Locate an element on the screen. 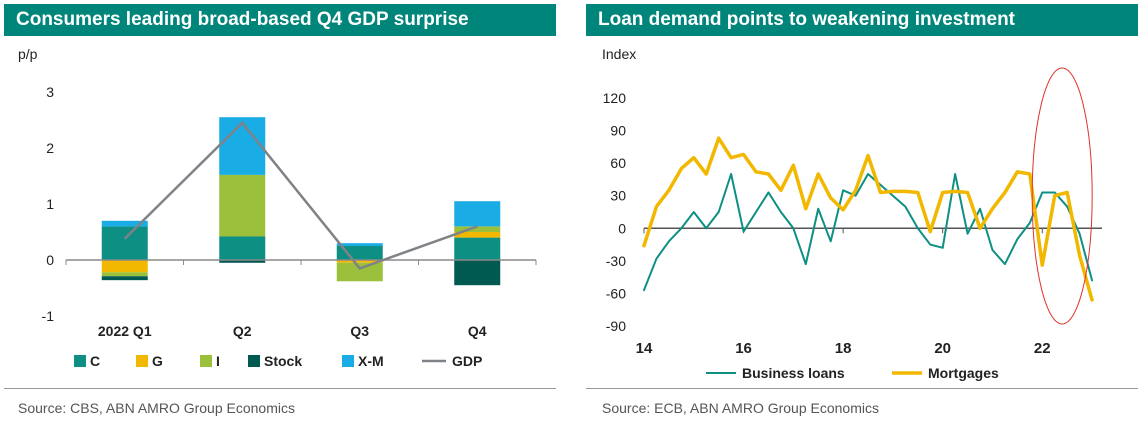 This screenshot has width=1142, height=421. x-tick-label-18: 18 is located at coordinates (843, 348).